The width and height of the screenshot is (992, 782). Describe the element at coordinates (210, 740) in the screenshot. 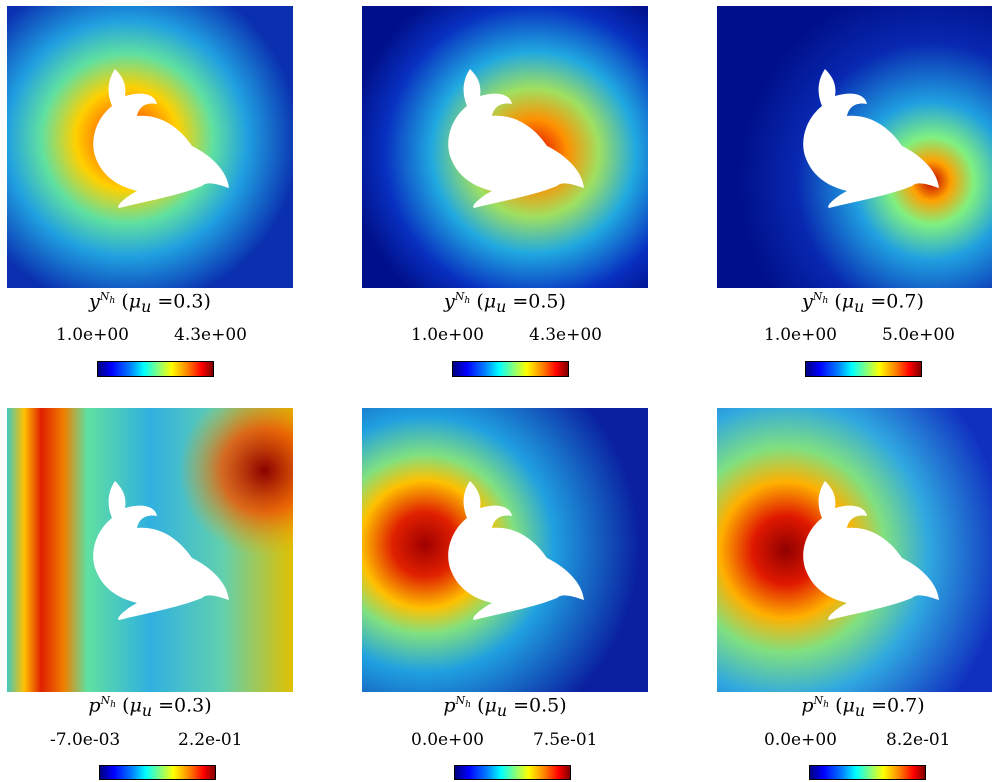

I see `colorbar-max-label: 2.2e-01` at that location.